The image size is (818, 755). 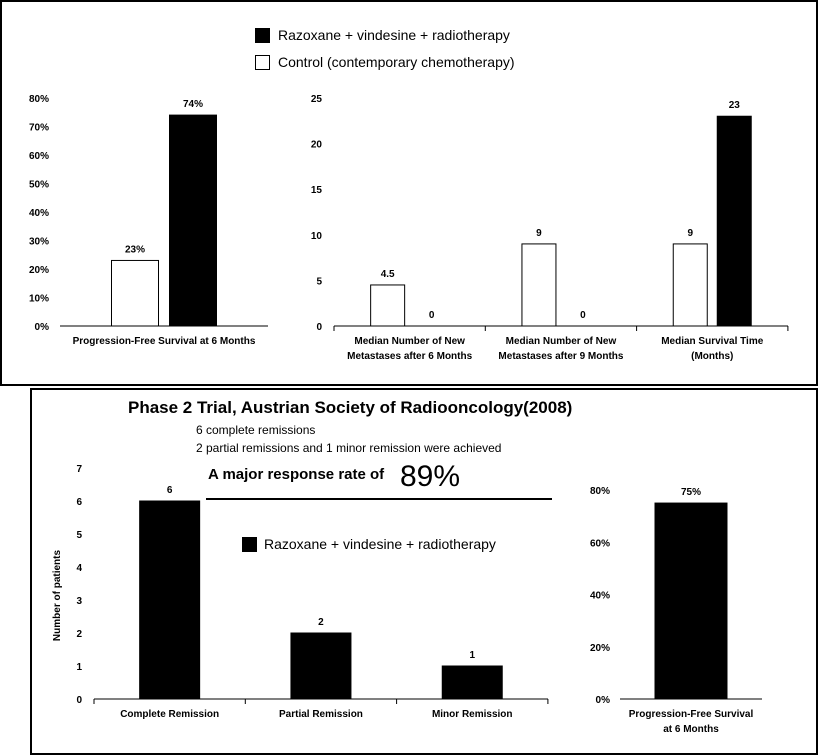 What do you see at coordinates (164, 341) in the screenshot?
I see `pfs-comparison-category-label: Progression-Free Survival at 6 Months` at bounding box center [164, 341].